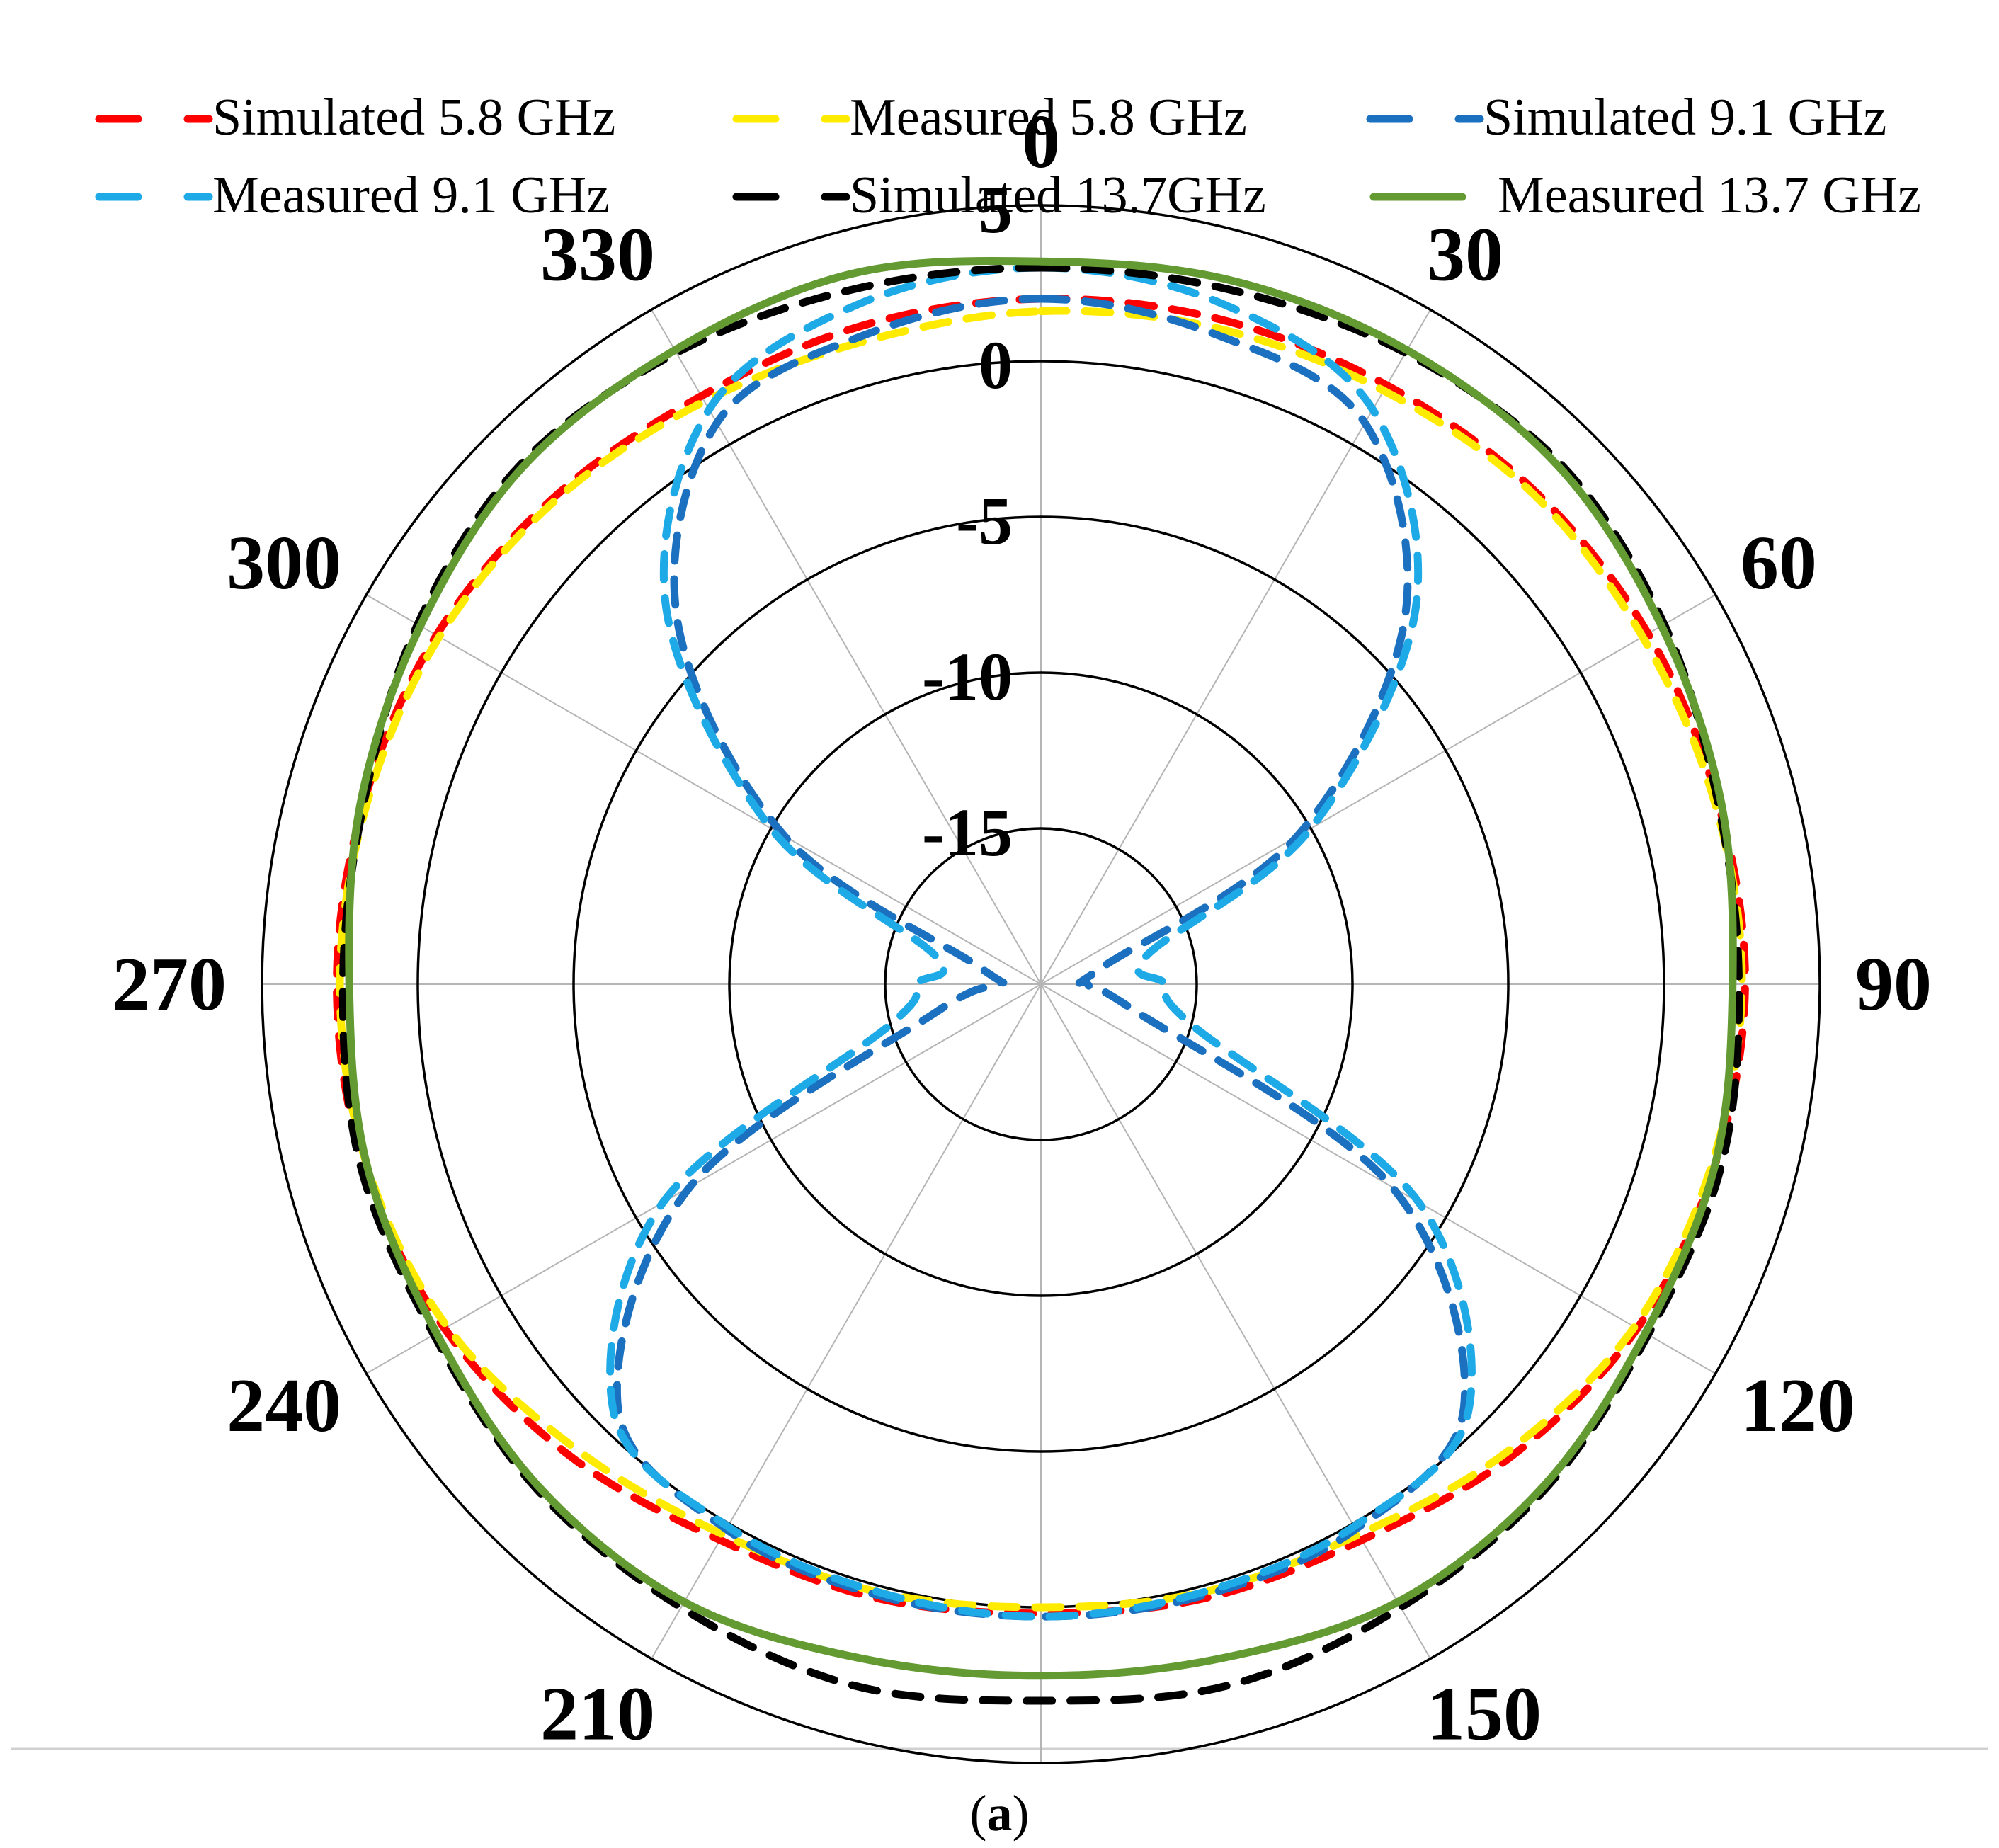 Image resolution: width=1999 pixels, height=1848 pixels. Describe the element at coordinates (1465, 255) in the screenshot. I see `angle-tick-label: 30` at that location.